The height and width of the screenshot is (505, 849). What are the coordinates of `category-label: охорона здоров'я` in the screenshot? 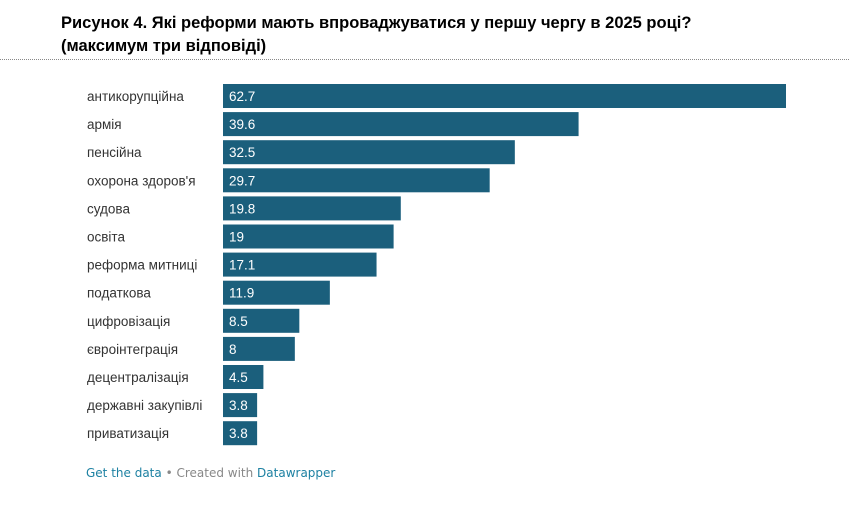 It's located at (141, 180).